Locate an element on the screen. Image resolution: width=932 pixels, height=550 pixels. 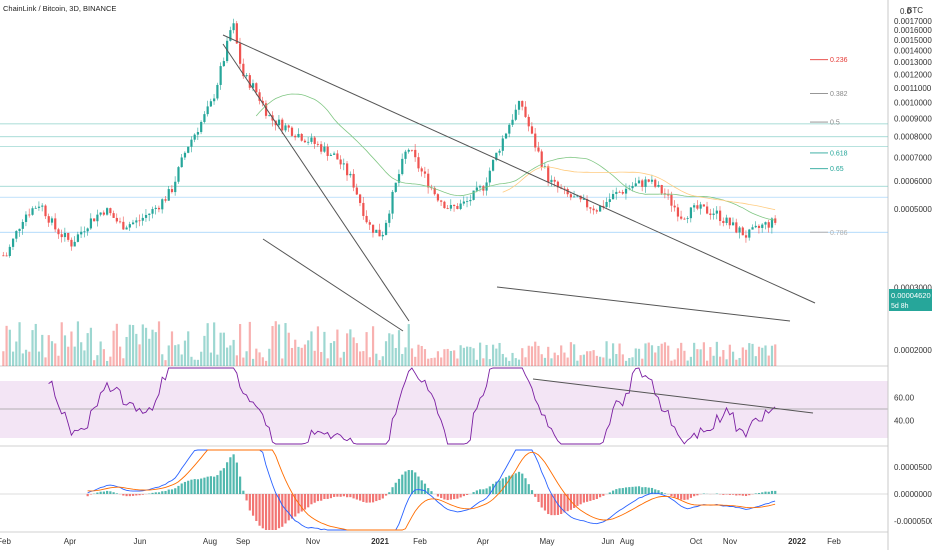
trendline-channel-top is located at coordinates (316, 182).